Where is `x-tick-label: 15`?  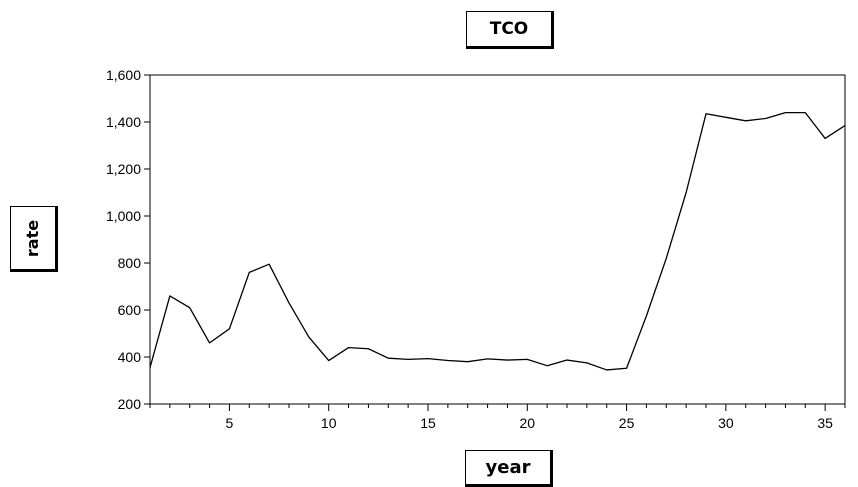
x-tick-label: 15 is located at coordinates (428, 423).